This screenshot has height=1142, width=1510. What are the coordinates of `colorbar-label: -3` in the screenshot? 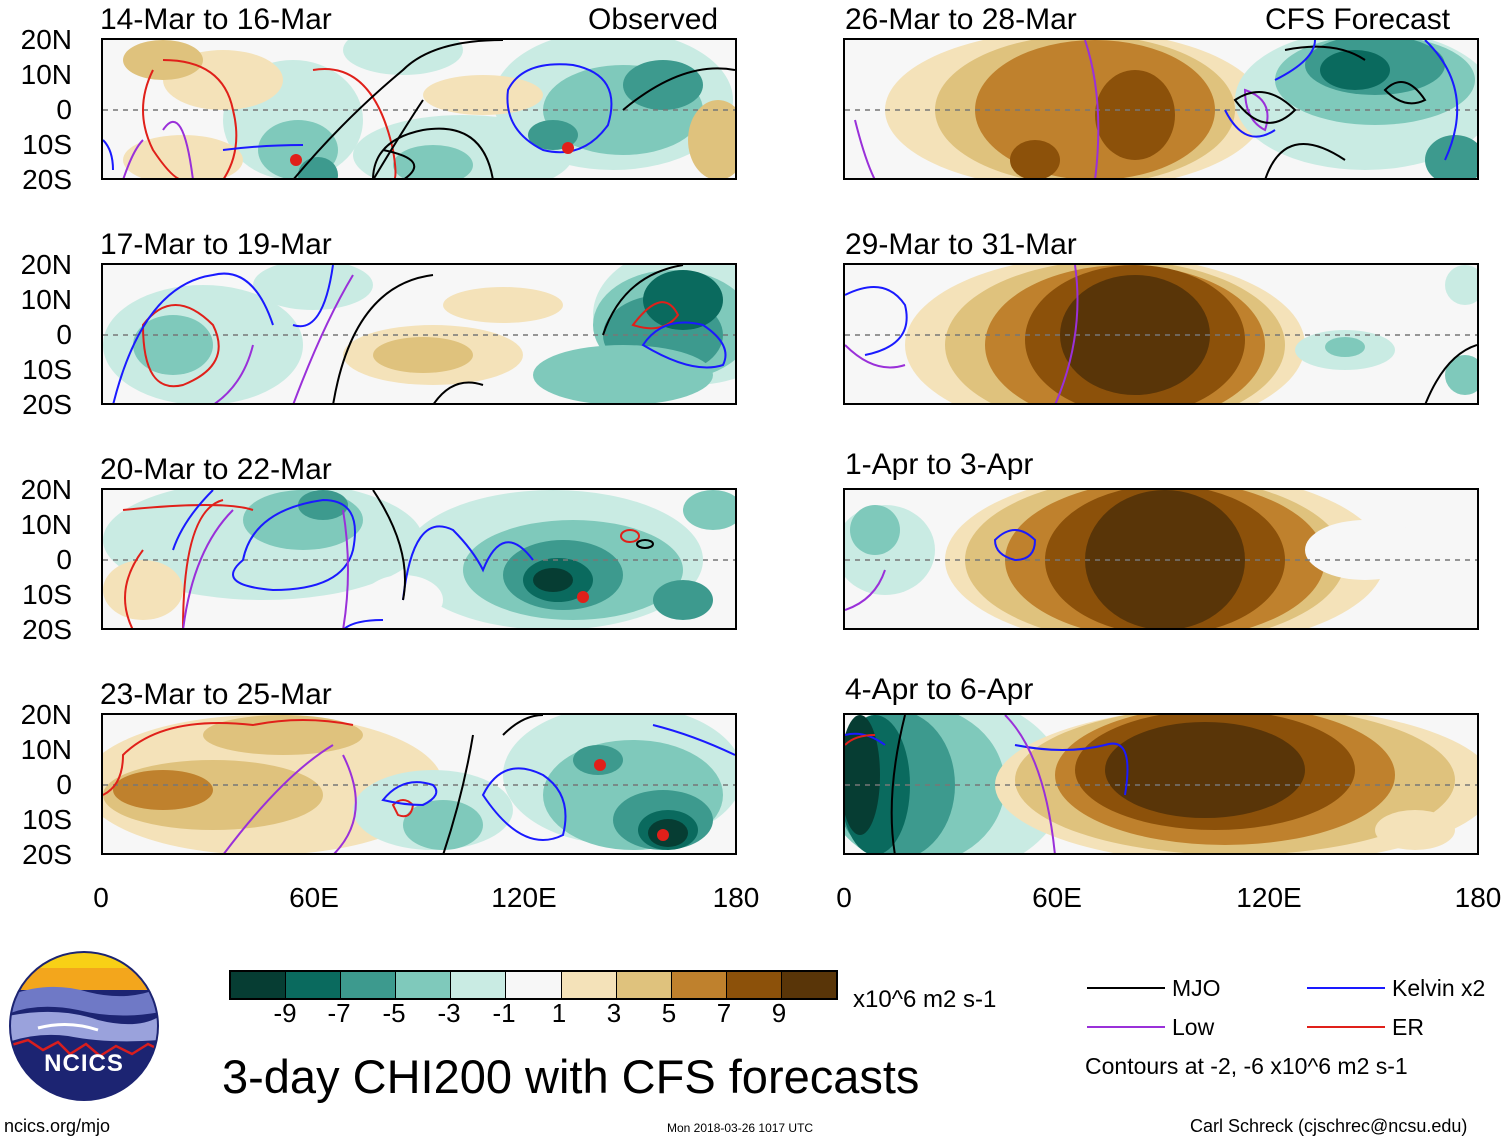 It's located at (449, 1013).